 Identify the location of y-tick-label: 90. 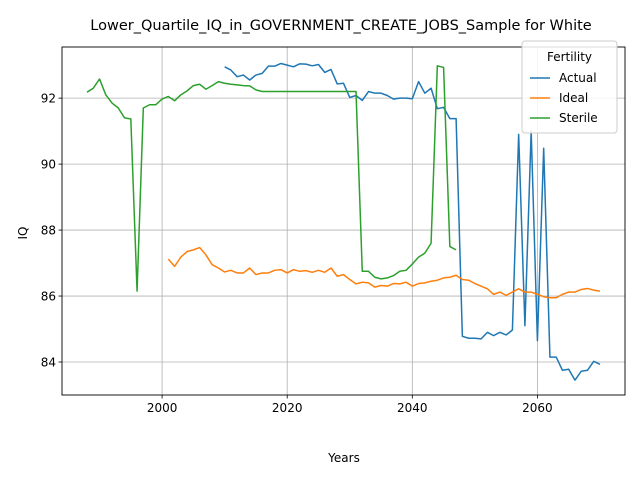
(48, 164).